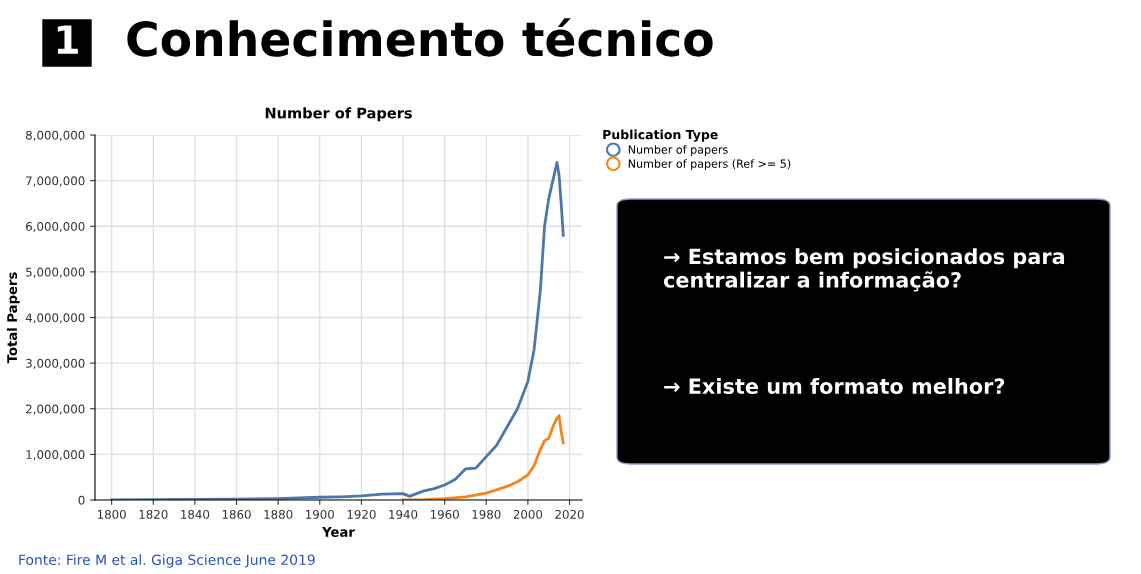 The height and width of the screenshot is (574, 1141). I want to click on text: → Existe um formato melhor?, so click(834, 386).